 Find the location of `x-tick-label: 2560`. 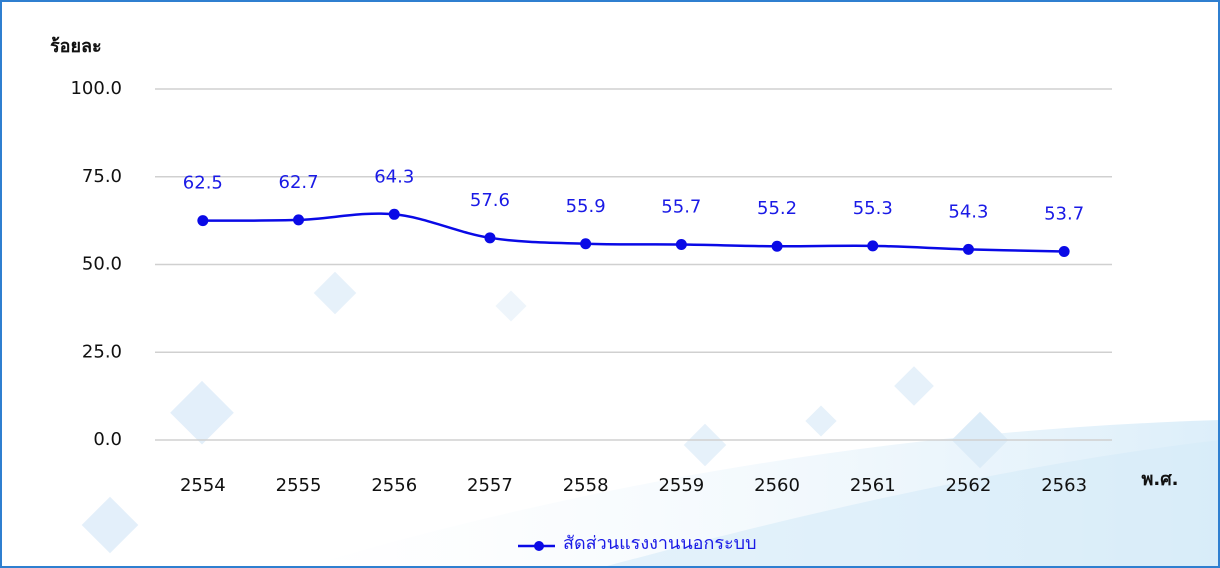

x-tick-label: 2560 is located at coordinates (777, 485).